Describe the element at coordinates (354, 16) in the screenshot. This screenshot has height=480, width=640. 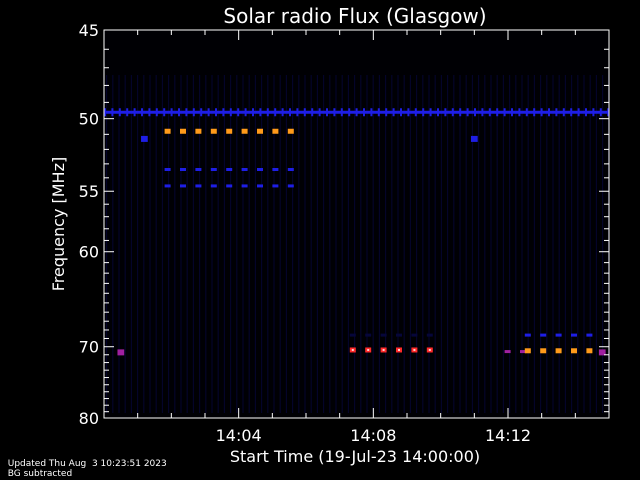
I see `chart-title: Solar radio Flux (Glasgow)` at that location.